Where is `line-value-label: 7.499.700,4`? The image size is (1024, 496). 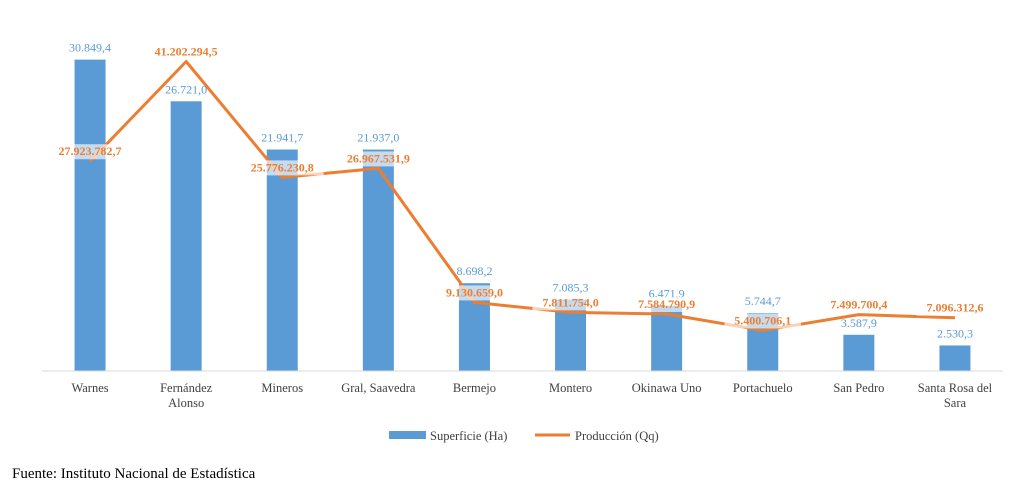
line-value-label: 7.499.700,4 is located at coordinates (858, 305).